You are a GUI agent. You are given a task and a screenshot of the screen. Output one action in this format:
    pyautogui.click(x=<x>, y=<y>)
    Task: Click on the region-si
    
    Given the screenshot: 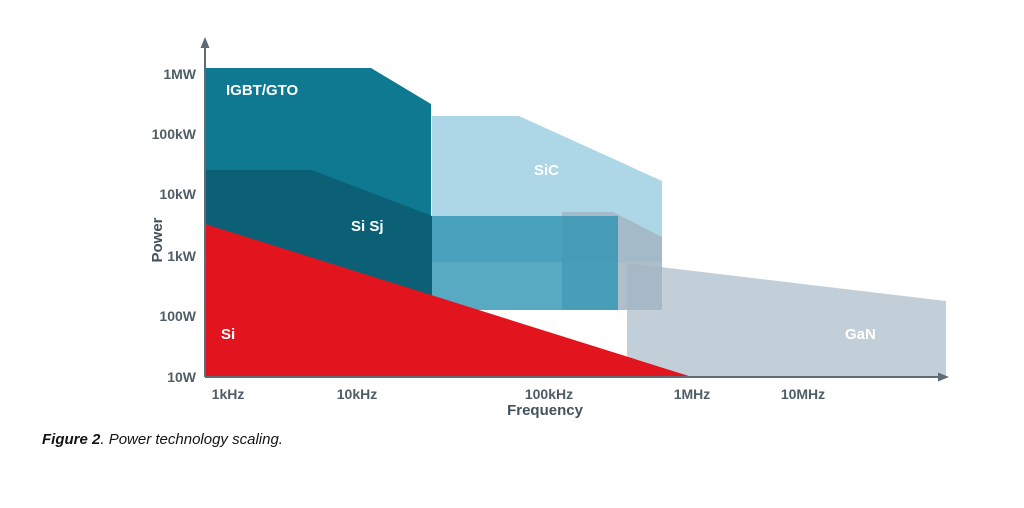 What is the action you would take?
    pyautogui.click(x=448, y=300)
    